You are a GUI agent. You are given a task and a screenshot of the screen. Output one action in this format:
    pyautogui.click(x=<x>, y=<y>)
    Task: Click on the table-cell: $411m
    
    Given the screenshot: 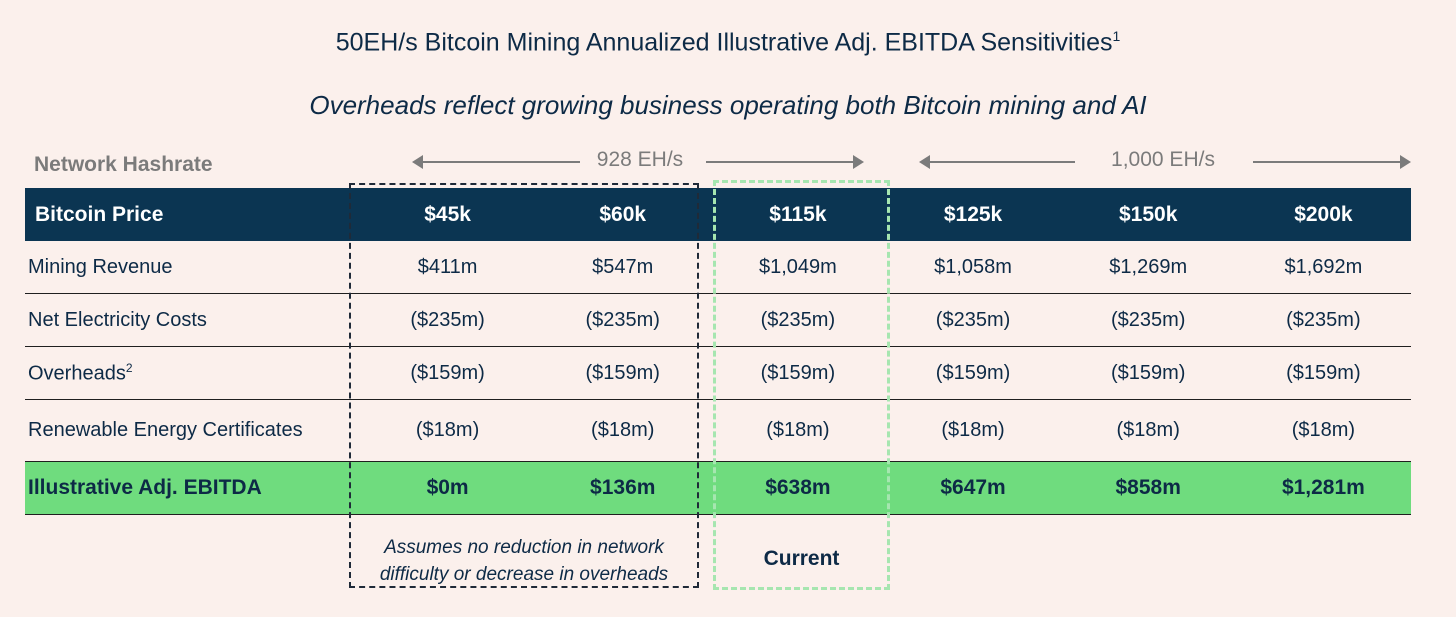 What is the action you would take?
    pyautogui.click(x=448, y=267)
    